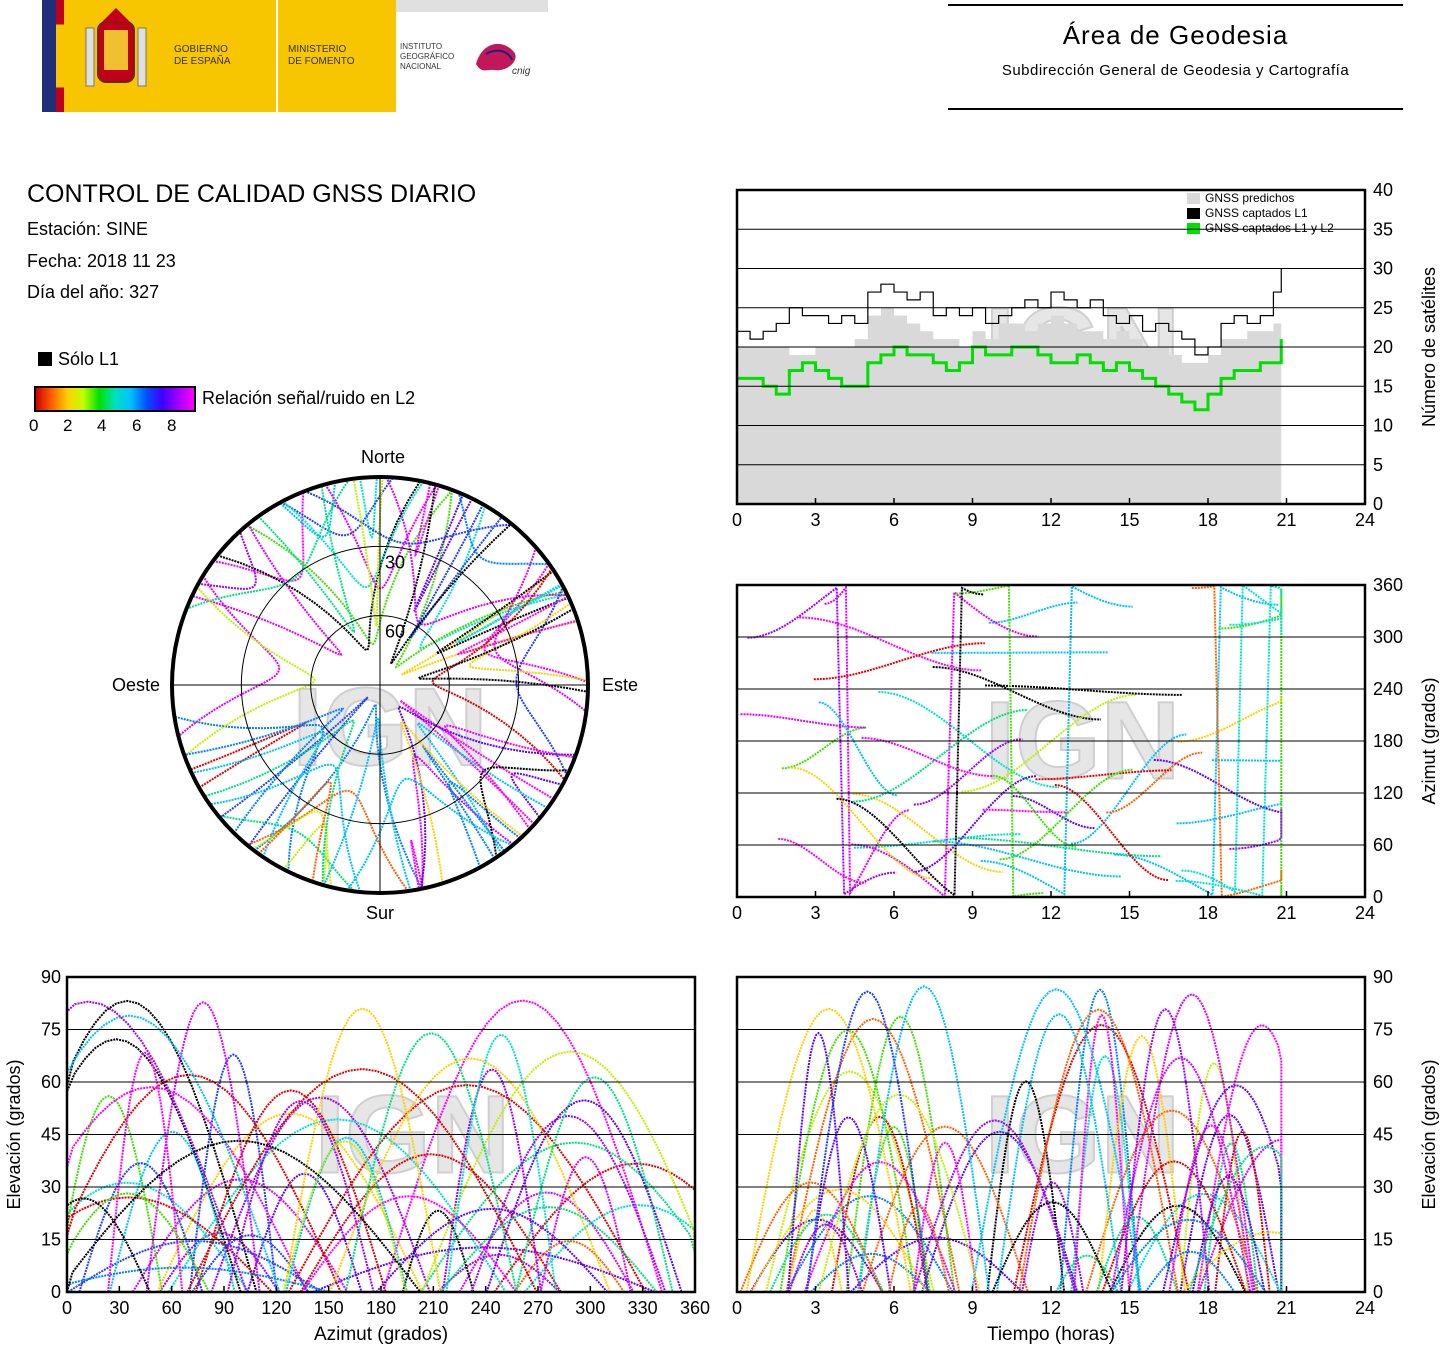  I want to click on y-tick-label: 15, so click(1383, 386).